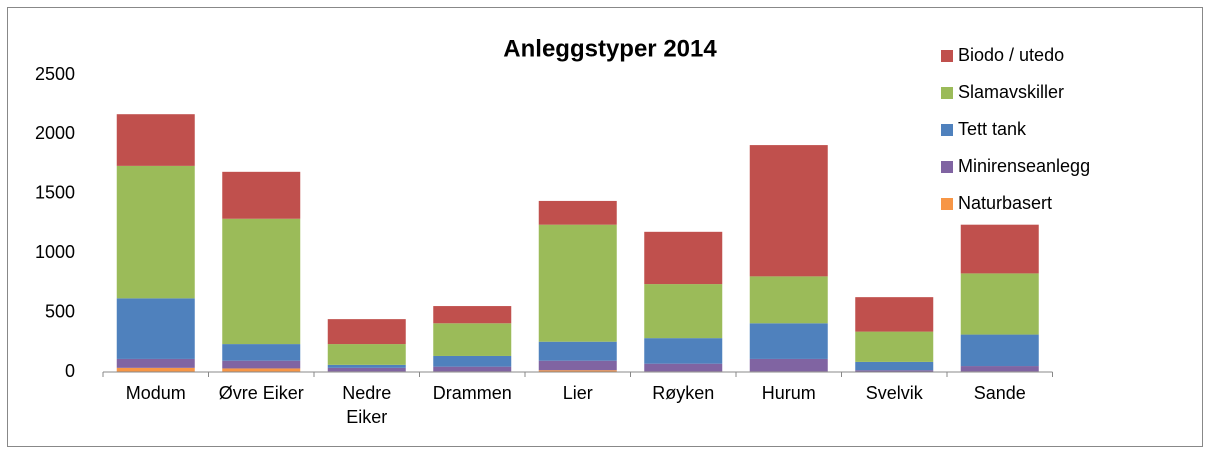 Image resolution: width=1210 pixels, height=454 pixels. I want to click on x-tick-label: Røyken, so click(683, 393).